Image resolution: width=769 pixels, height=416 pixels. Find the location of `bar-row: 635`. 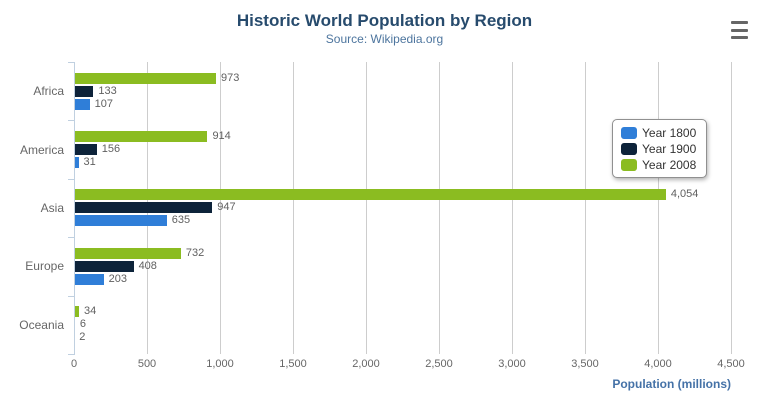

bar-row: 635 is located at coordinates (402, 220).